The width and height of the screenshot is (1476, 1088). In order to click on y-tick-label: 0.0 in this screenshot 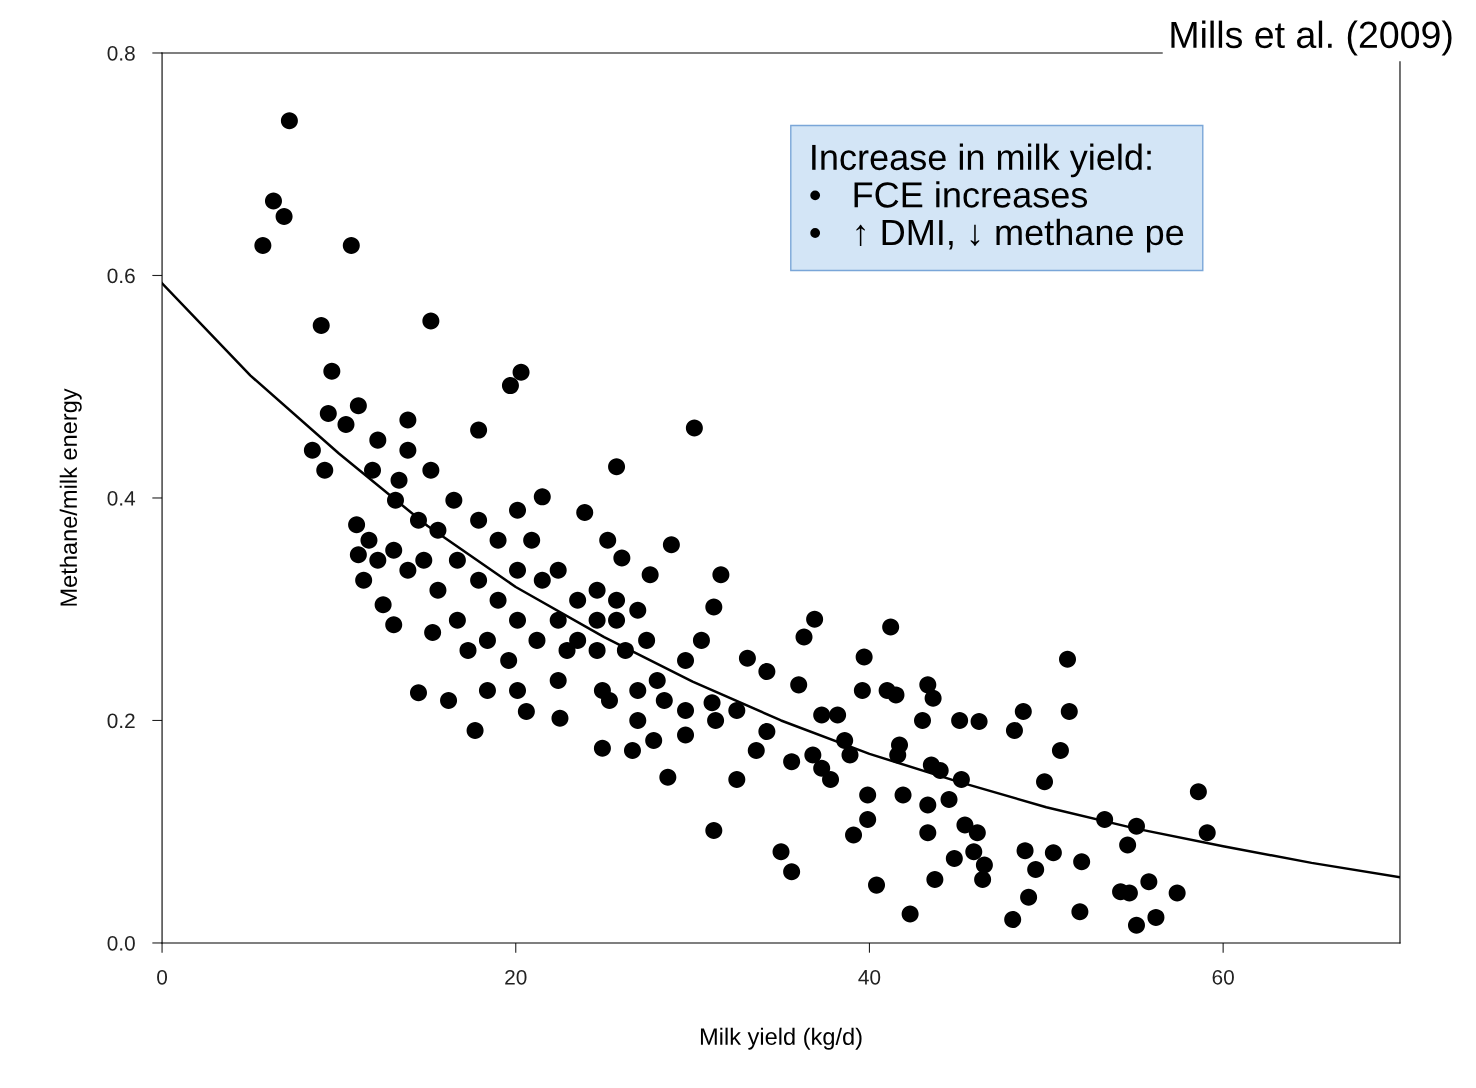, I will do `click(121, 943)`.